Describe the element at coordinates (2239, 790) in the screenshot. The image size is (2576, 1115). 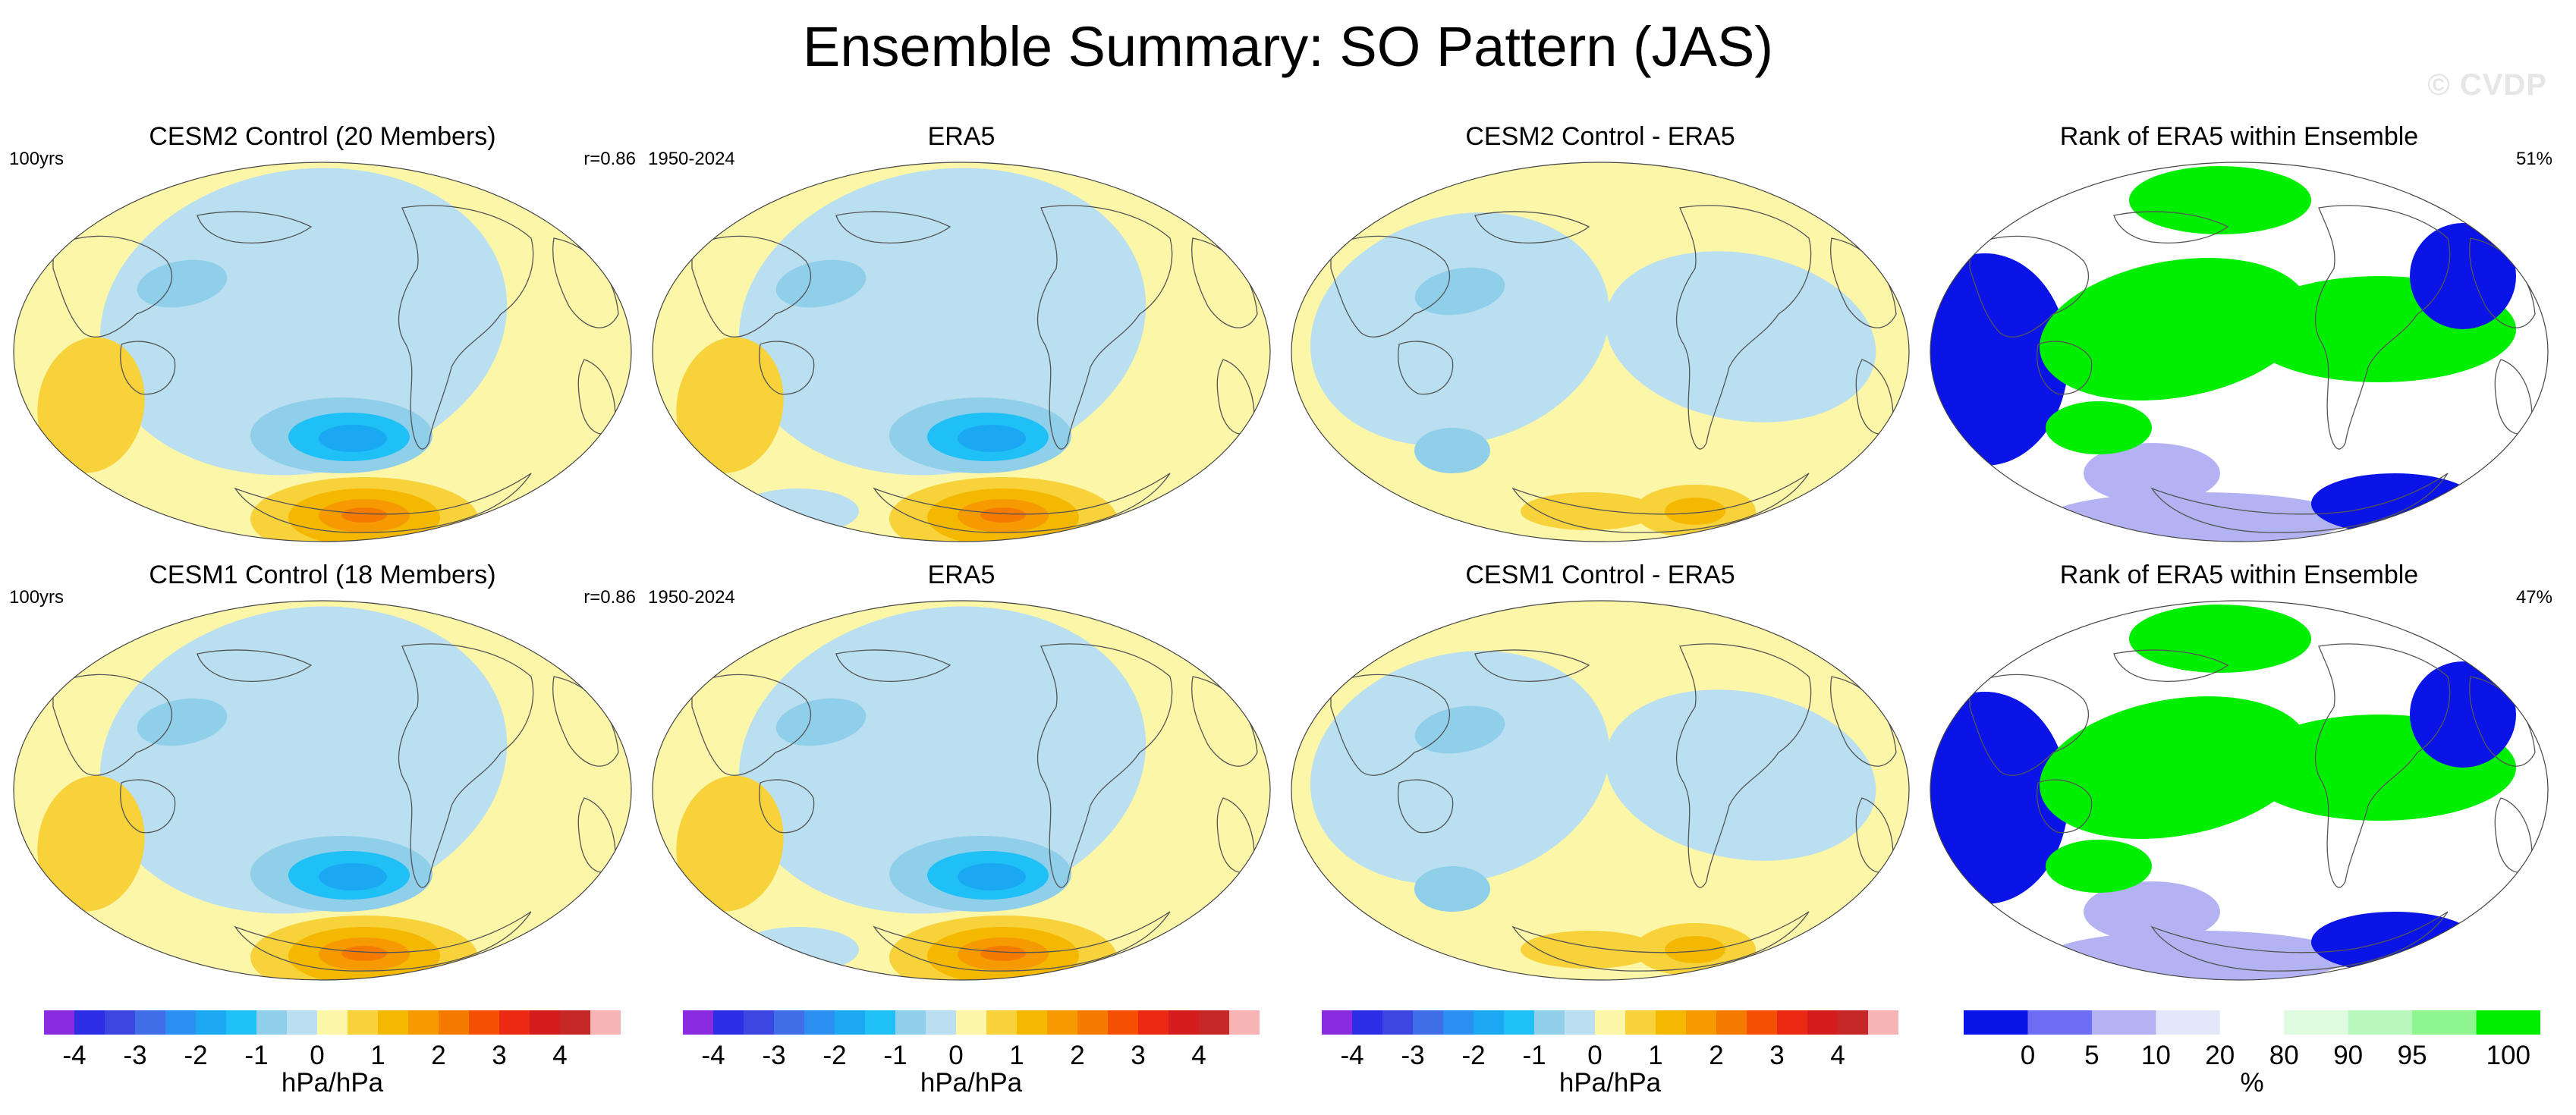
I see `map-rank-r2` at that location.